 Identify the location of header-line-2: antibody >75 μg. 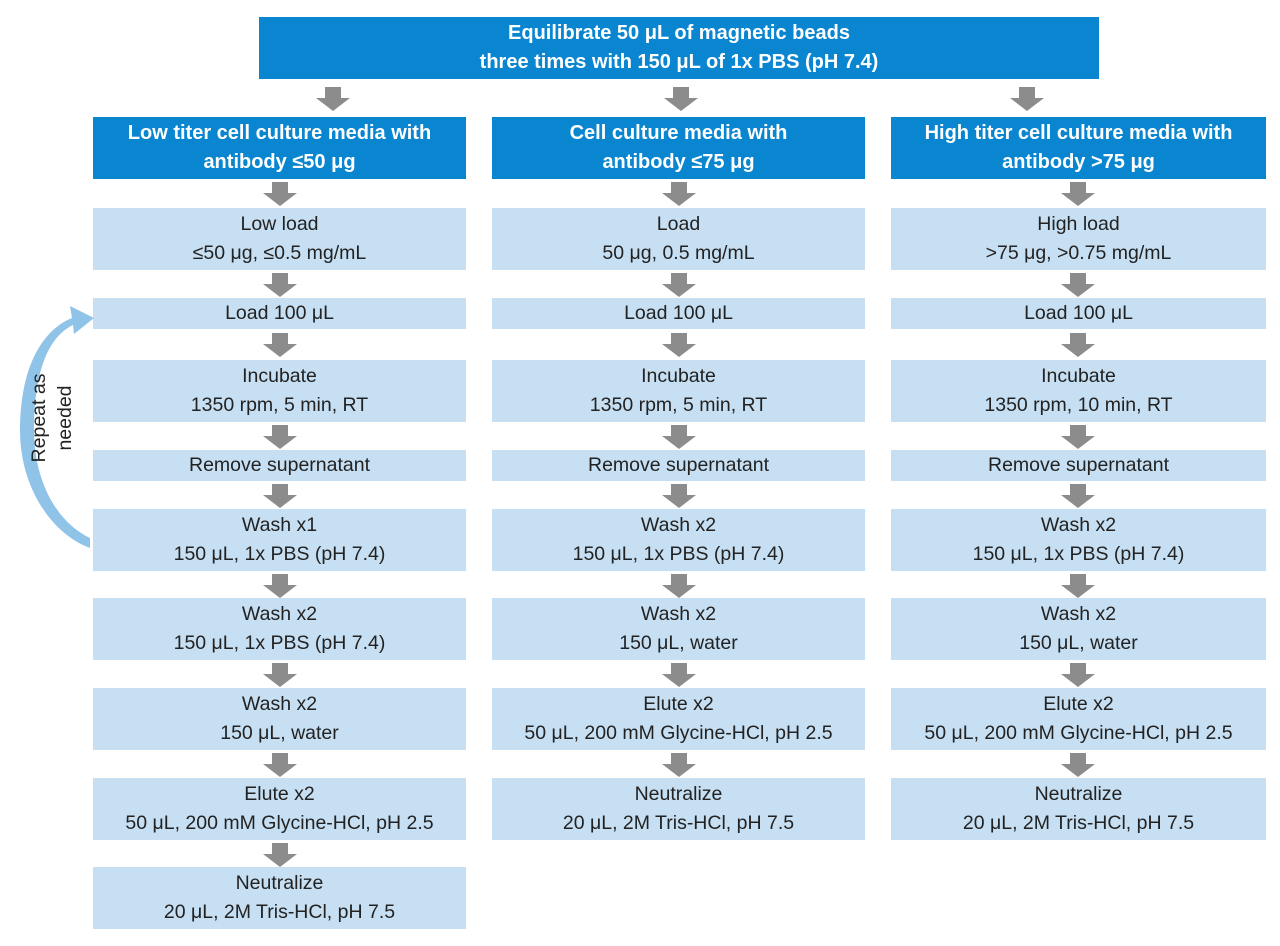
(1078, 162).